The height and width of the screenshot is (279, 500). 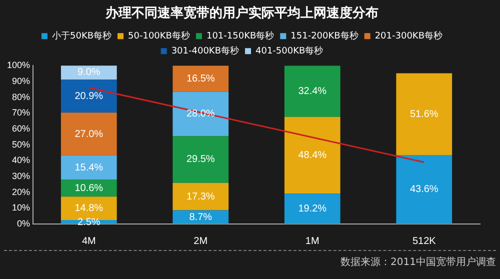 I want to click on data-label: 29.5%, so click(x=200, y=160).